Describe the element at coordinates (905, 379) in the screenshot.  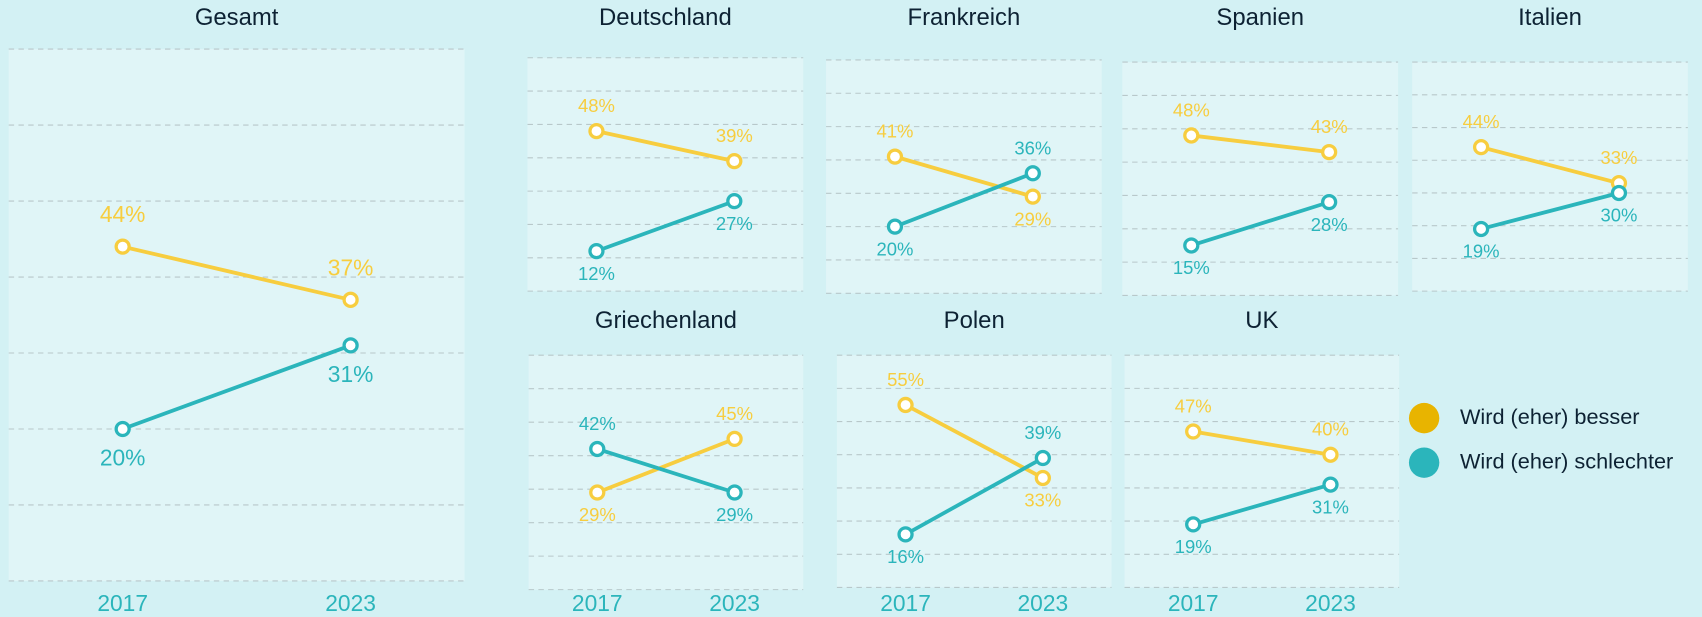
I see `data-label: 55%` at that location.